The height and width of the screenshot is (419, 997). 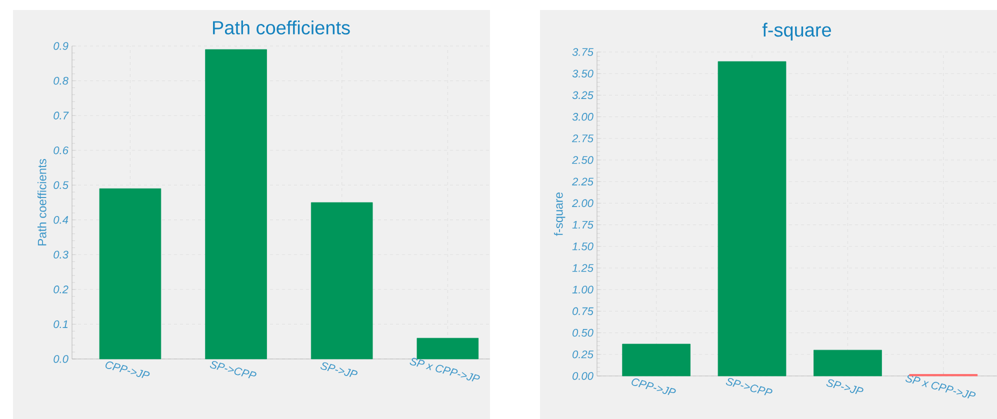 I want to click on y-tick-label: 0.0, so click(x=61, y=359).